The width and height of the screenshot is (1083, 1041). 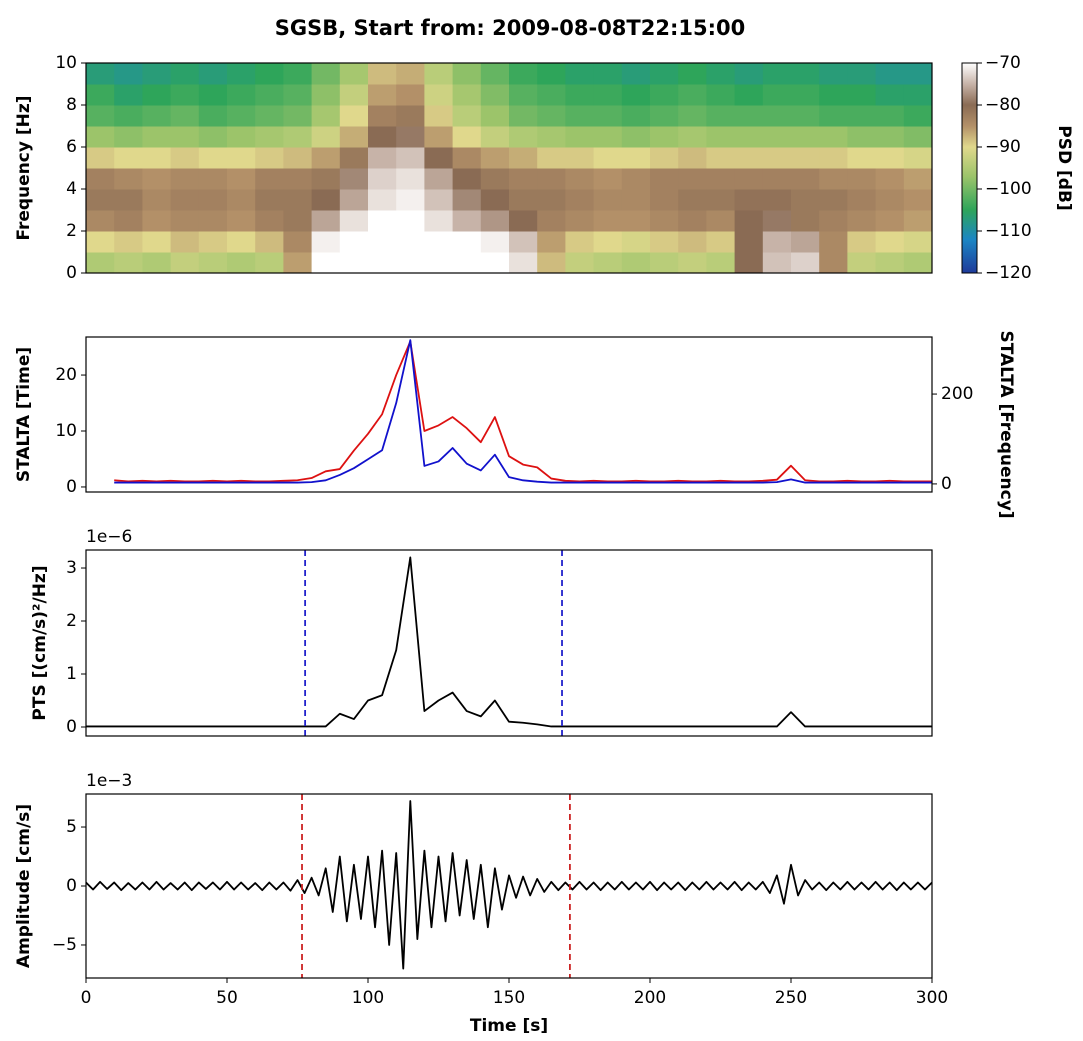 I want to click on x-tick-label: 200, so click(x=650, y=998).